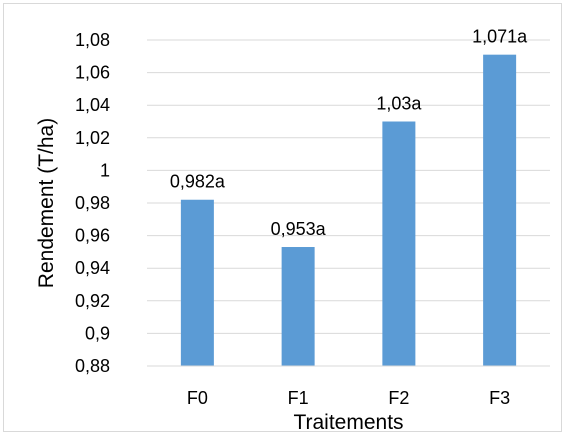 This screenshot has height=437, width=567. Describe the element at coordinates (198, 182) in the screenshot. I see `data-label-f0: 0,982a` at that location.